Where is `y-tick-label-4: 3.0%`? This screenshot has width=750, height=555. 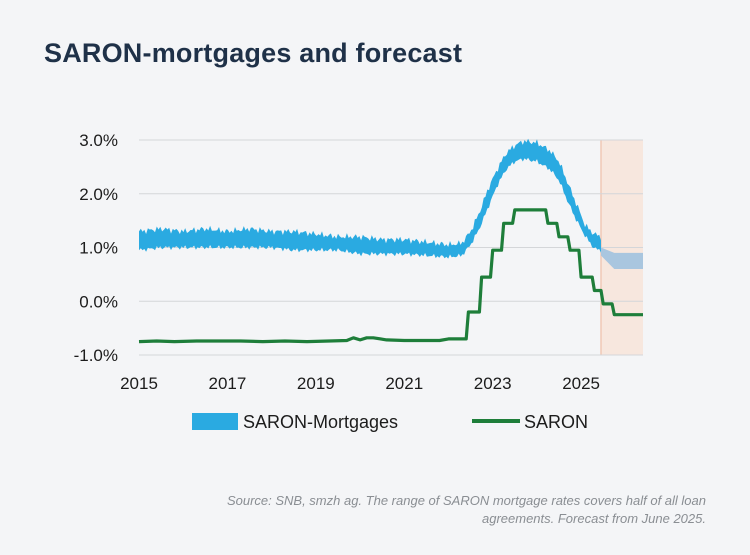
y-tick-label-4: 3.0% is located at coordinates (98, 140).